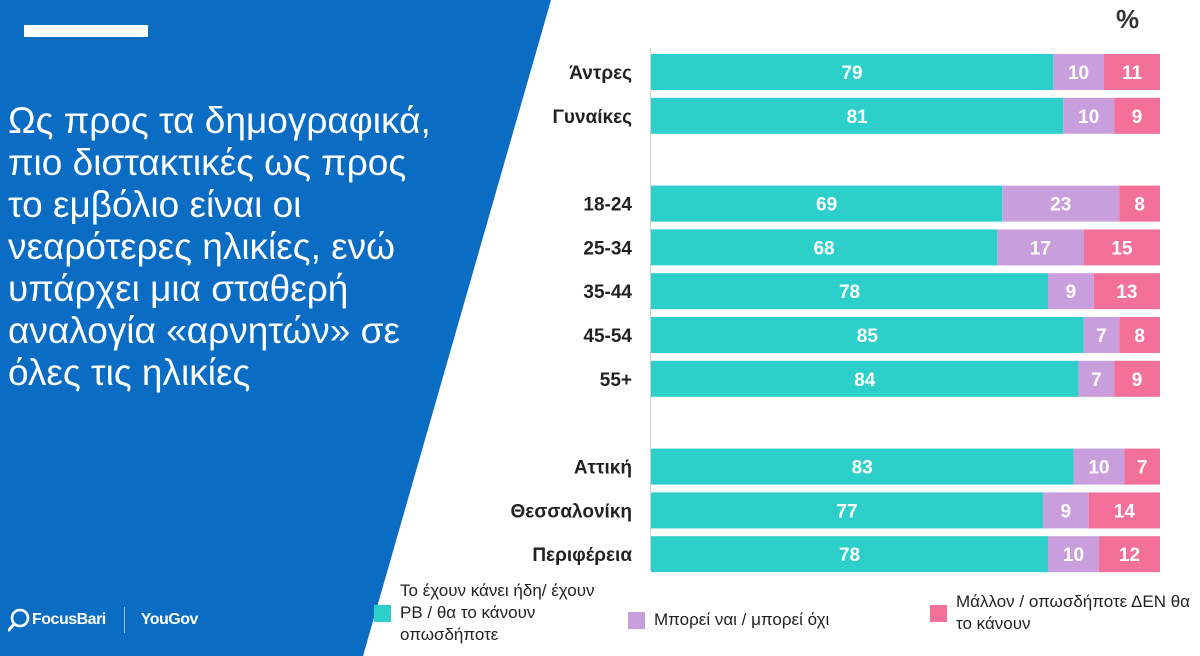  What do you see at coordinates (124, 620) in the screenshot?
I see `logo-divider` at bounding box center [124, 620].